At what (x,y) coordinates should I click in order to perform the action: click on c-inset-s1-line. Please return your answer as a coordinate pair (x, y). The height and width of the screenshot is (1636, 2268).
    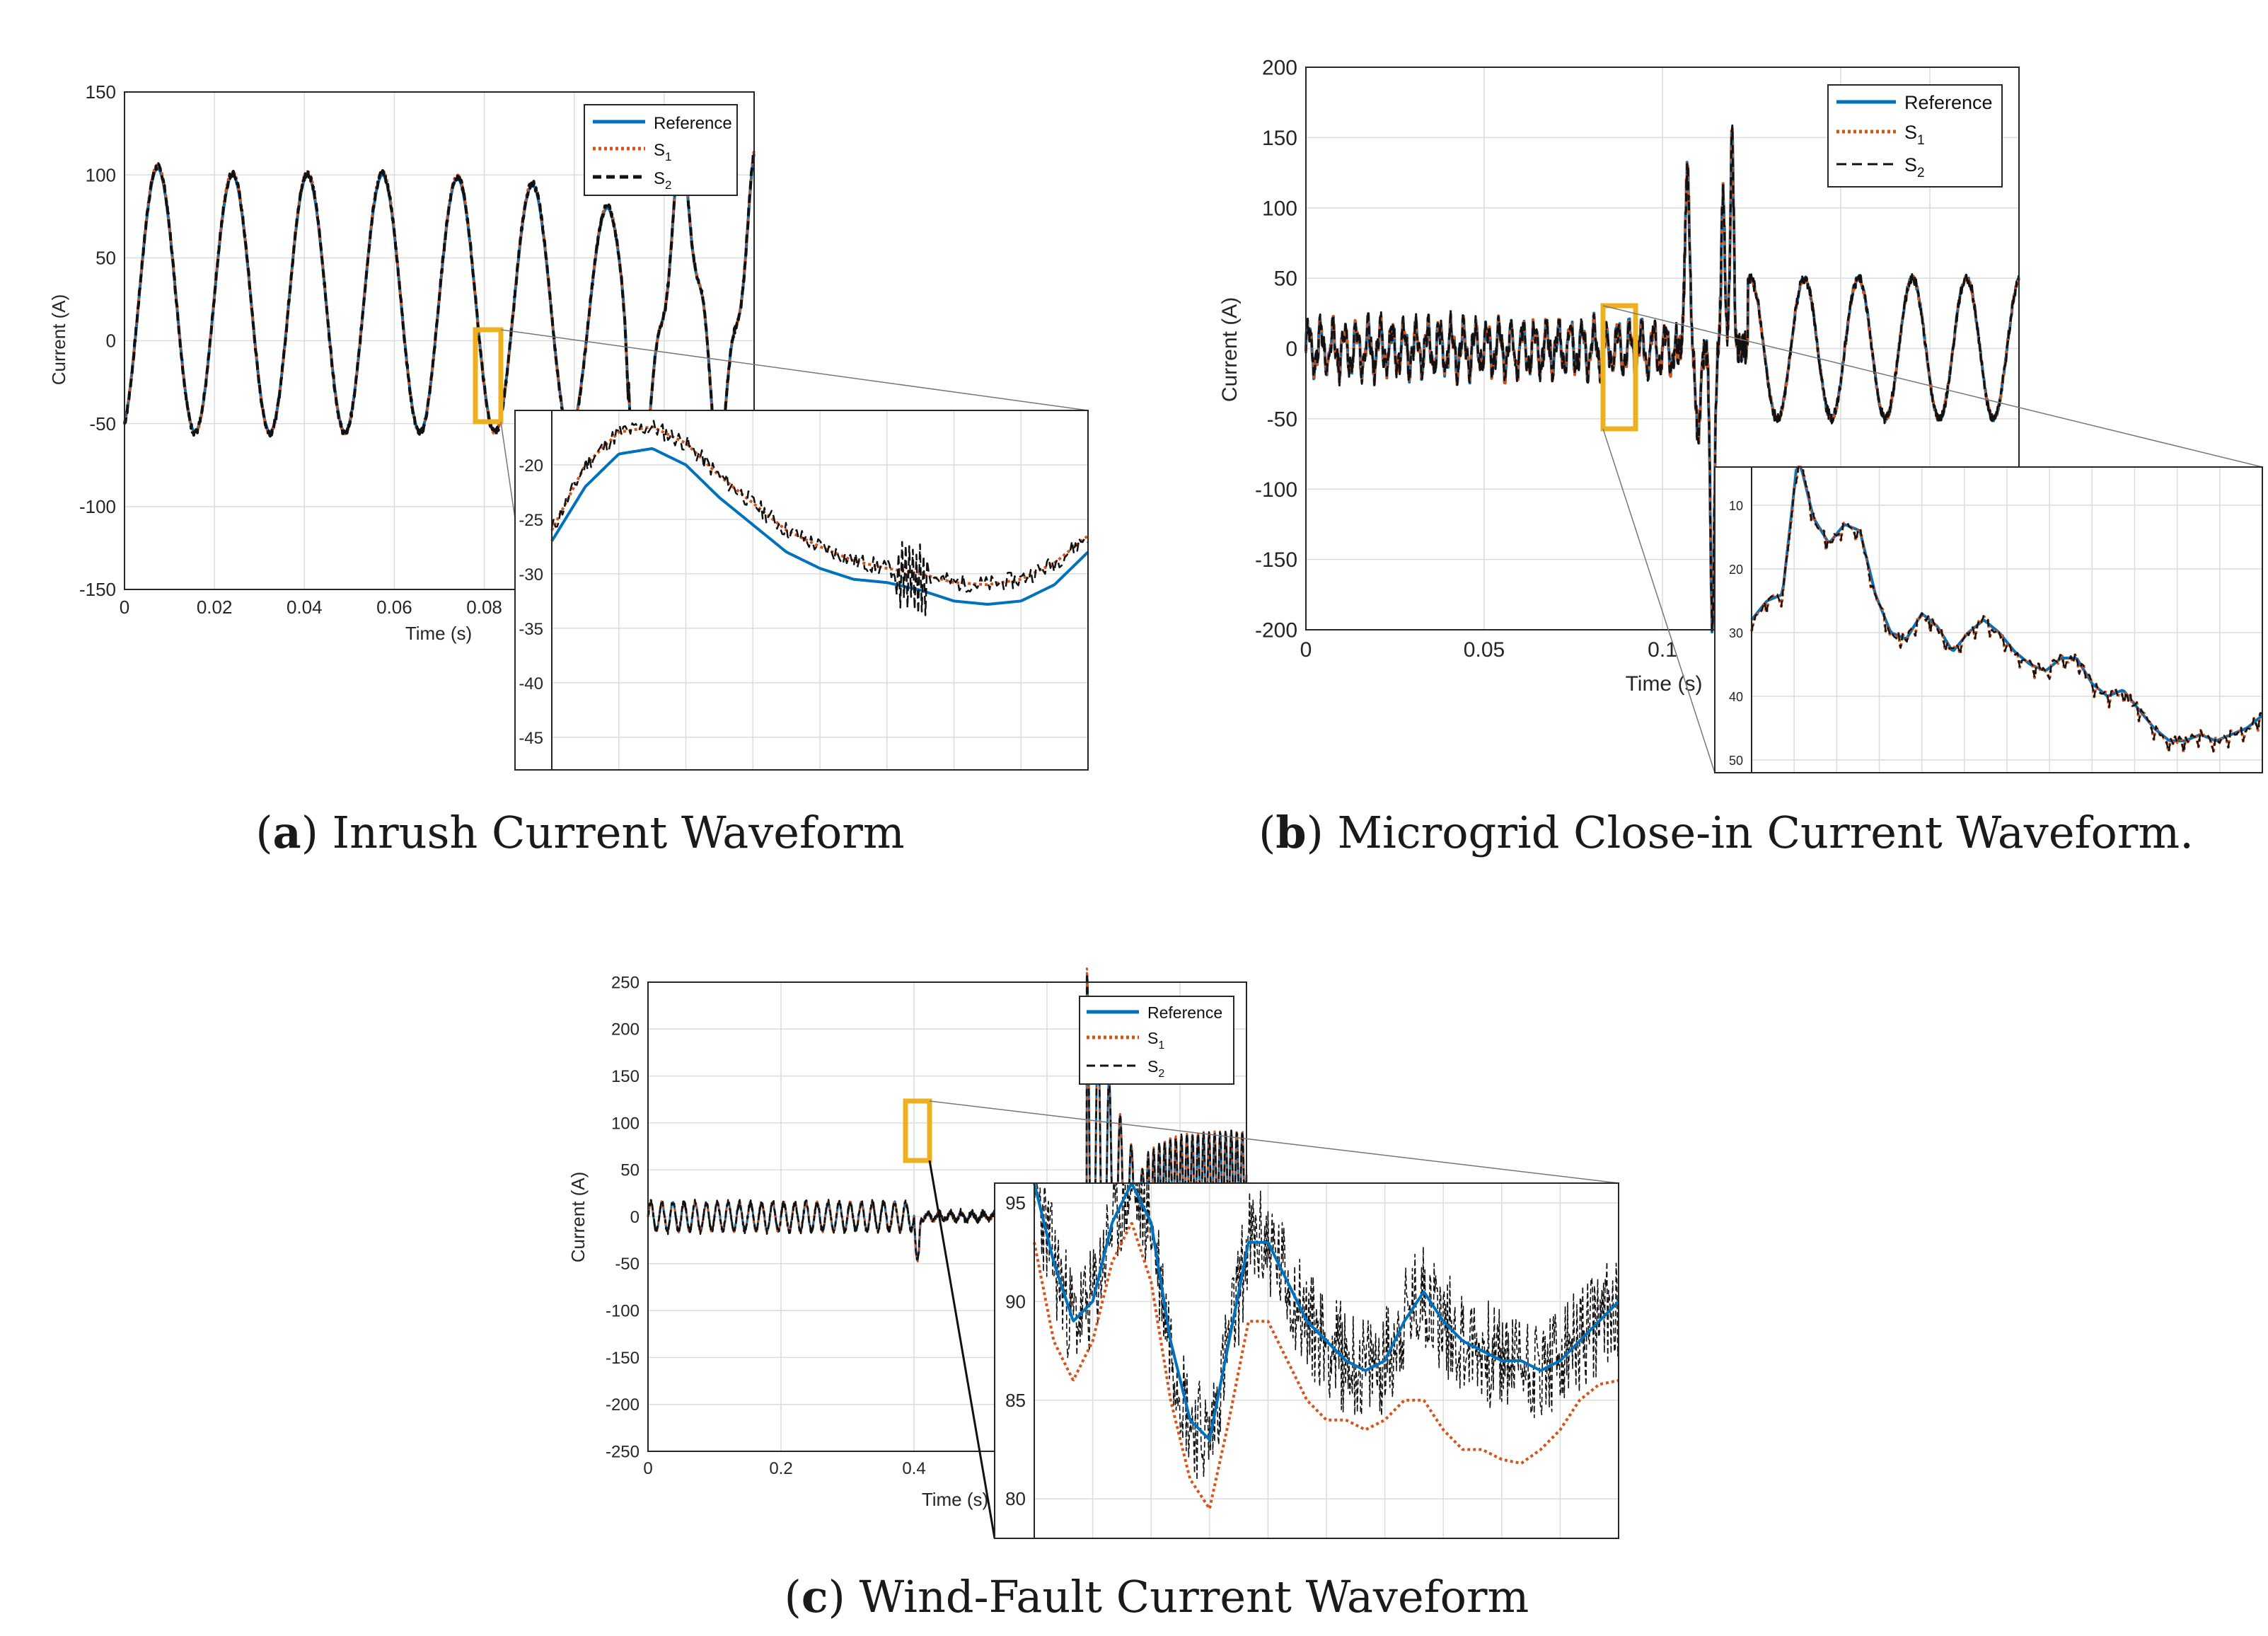
    Looking at the image, I should click on (1326, 1366).